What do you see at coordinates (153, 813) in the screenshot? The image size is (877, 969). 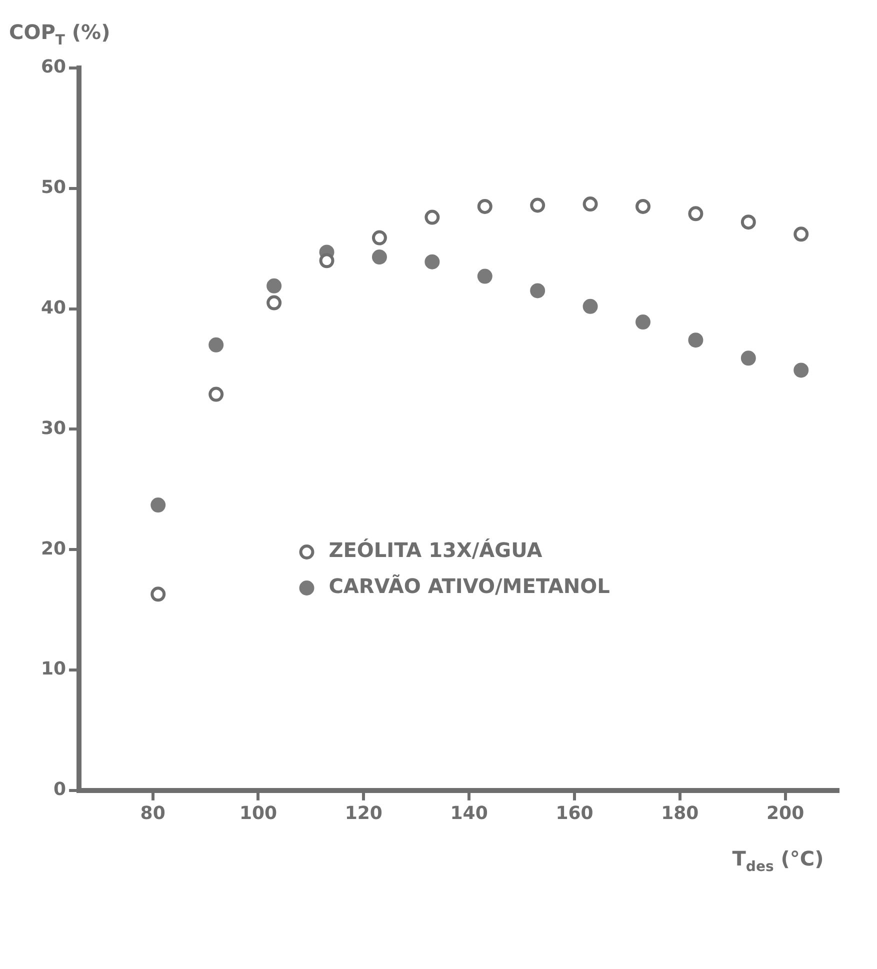 I see `x-tick-label: 80` at bounding box center [153, 813].